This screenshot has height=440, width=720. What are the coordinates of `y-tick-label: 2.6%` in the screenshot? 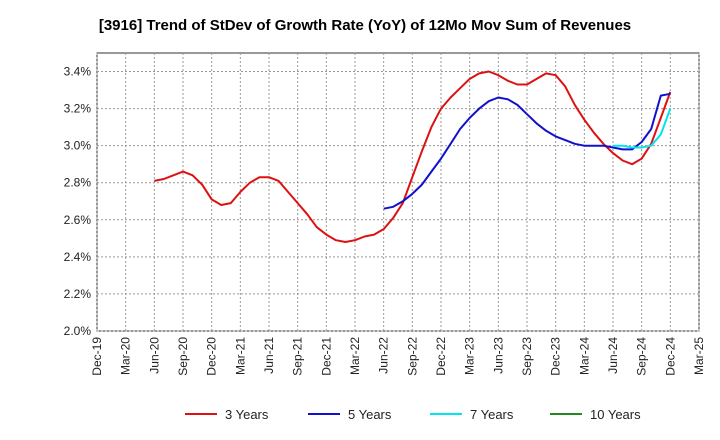 It's located at (78, 220).